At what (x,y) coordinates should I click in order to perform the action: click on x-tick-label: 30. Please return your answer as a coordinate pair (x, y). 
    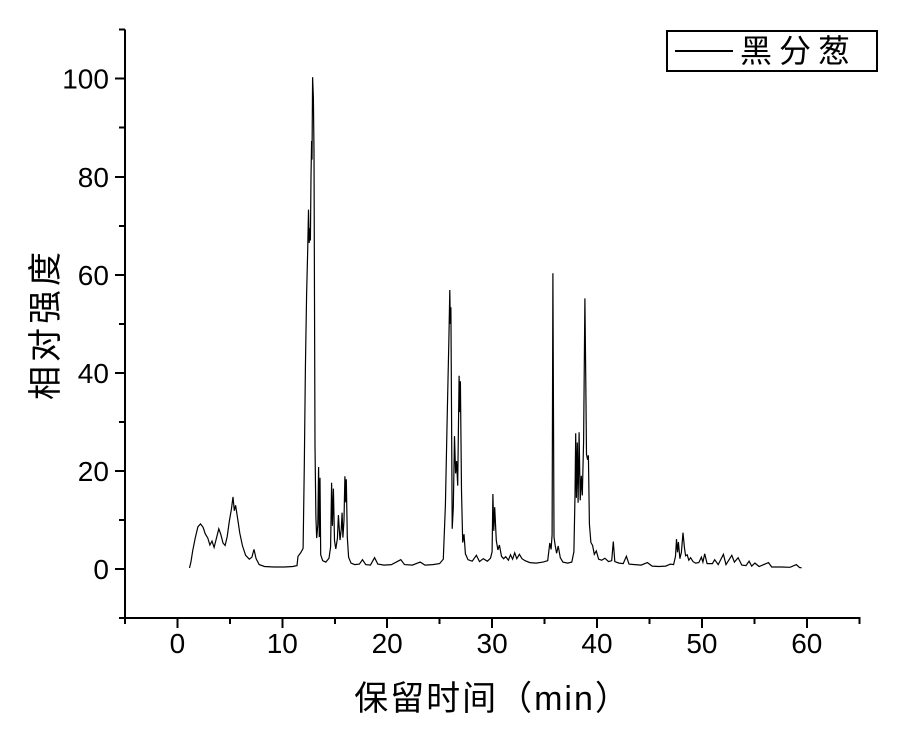
    Looking at the image, I should click on (492, 643).